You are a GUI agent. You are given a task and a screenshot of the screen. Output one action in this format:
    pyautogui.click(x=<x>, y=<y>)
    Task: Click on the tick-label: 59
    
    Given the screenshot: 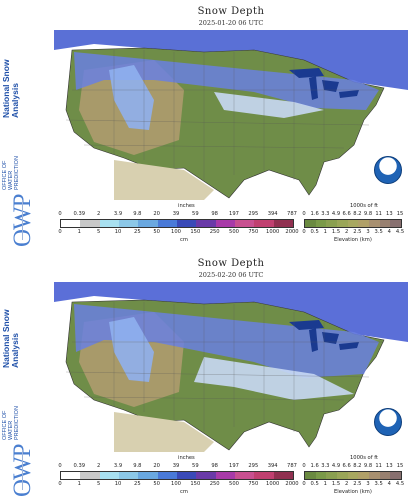 What is the action you would take?
    pyautogui.click(x=195, y=466)
    